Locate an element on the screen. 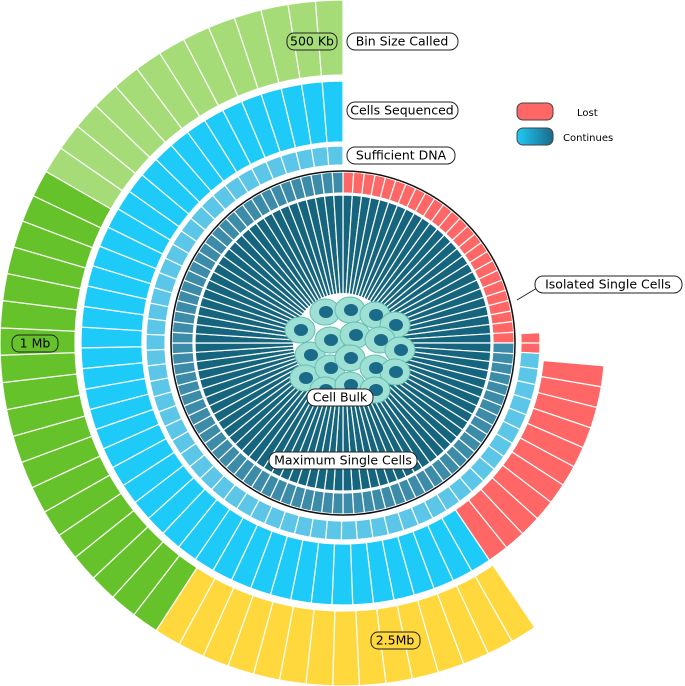 The width and height of the screenshot is (685, 686). label: Cell Bulk is located at coordinates (340, 397).